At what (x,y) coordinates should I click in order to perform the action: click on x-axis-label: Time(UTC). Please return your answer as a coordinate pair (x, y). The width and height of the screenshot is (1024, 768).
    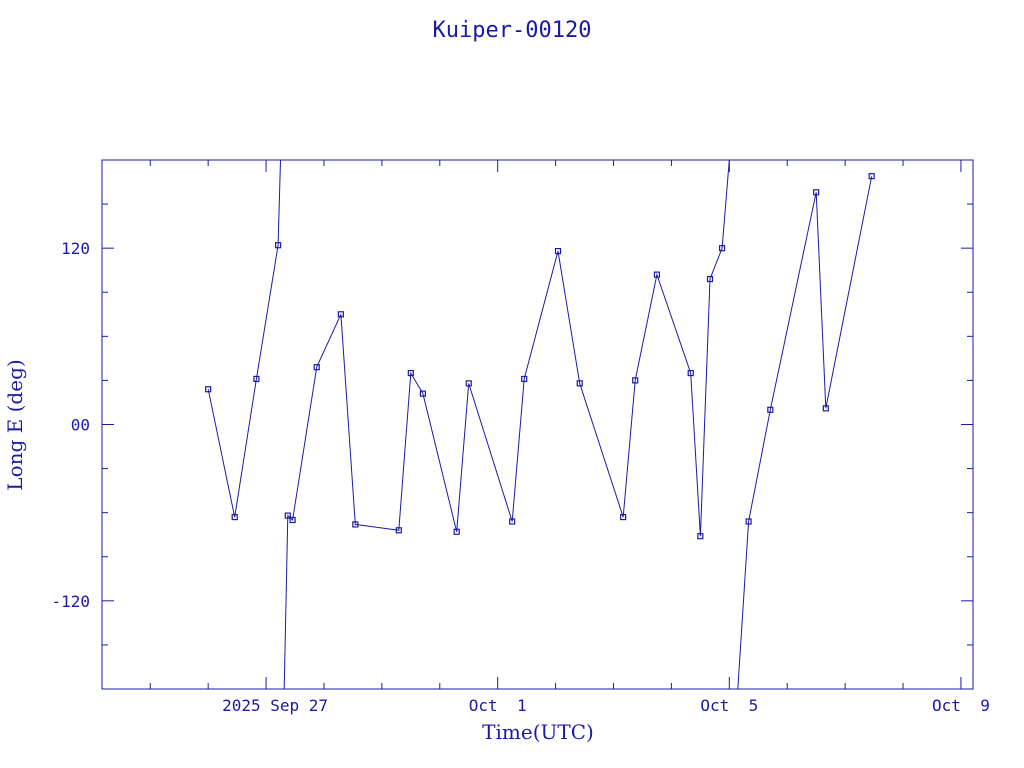
    Looking at the image, I should click on (538, 732).